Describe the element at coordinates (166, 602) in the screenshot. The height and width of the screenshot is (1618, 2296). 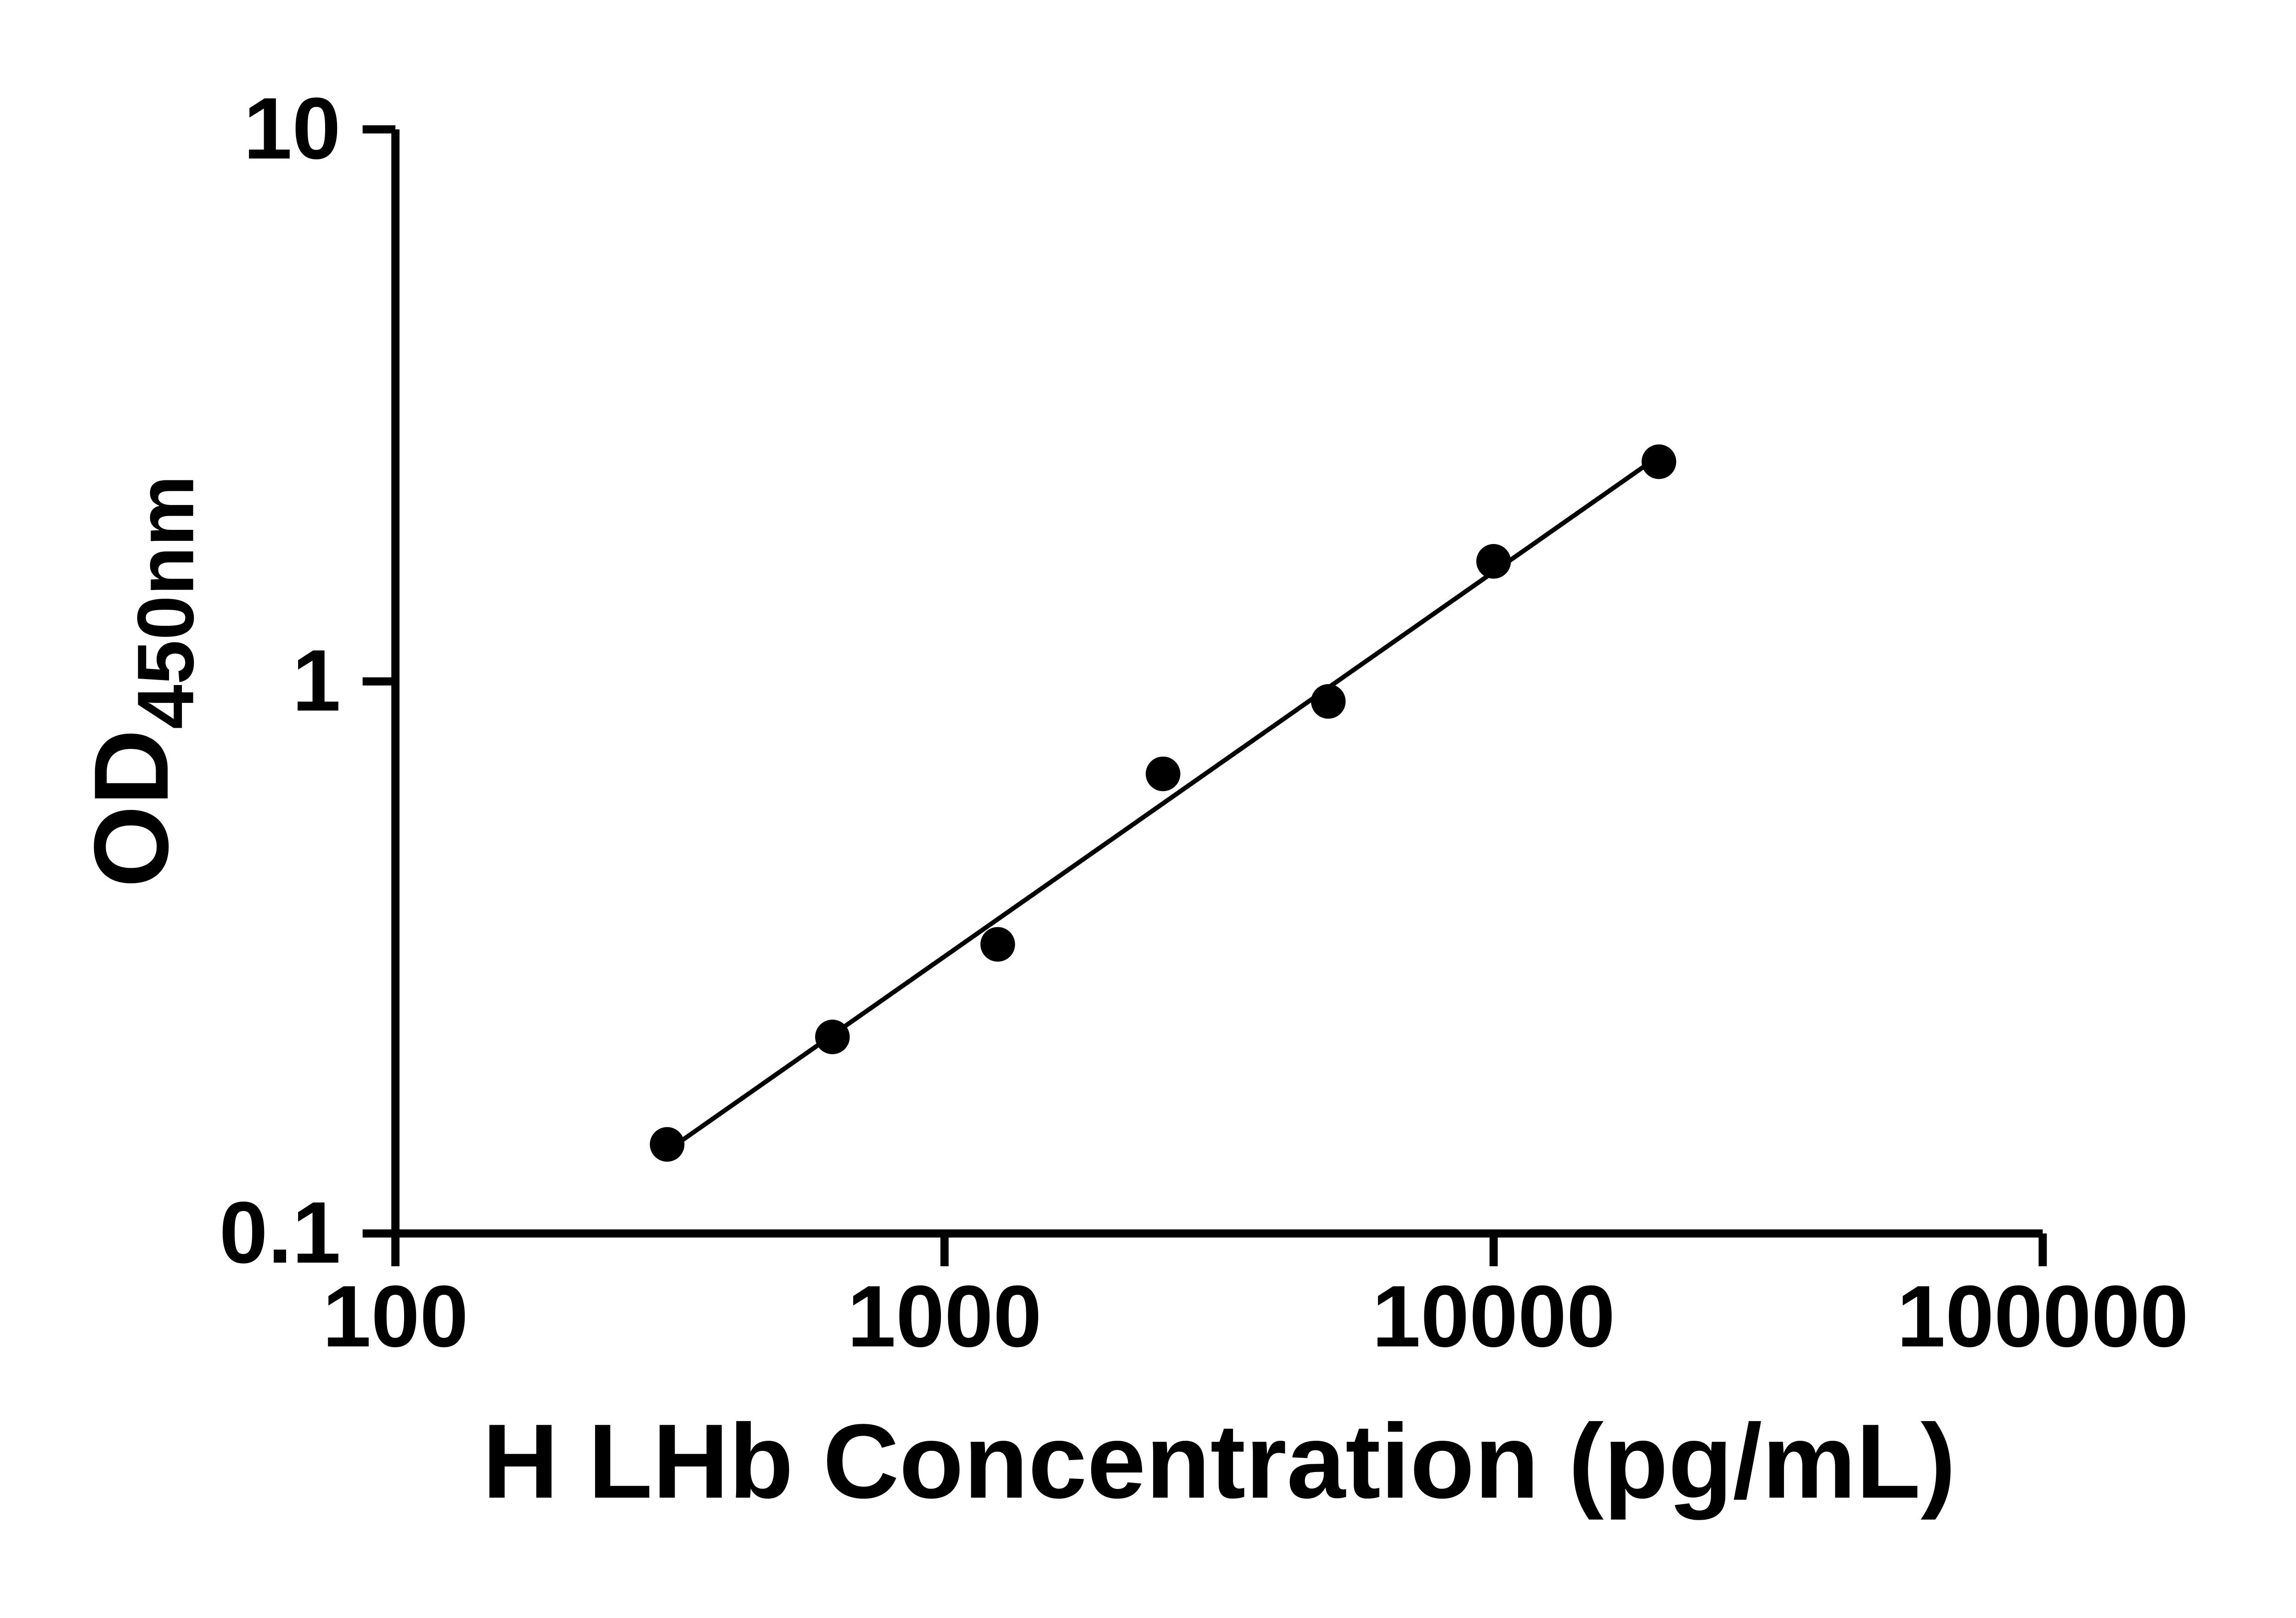
I see `y-axis-title-subscript: 450nm` at that location.